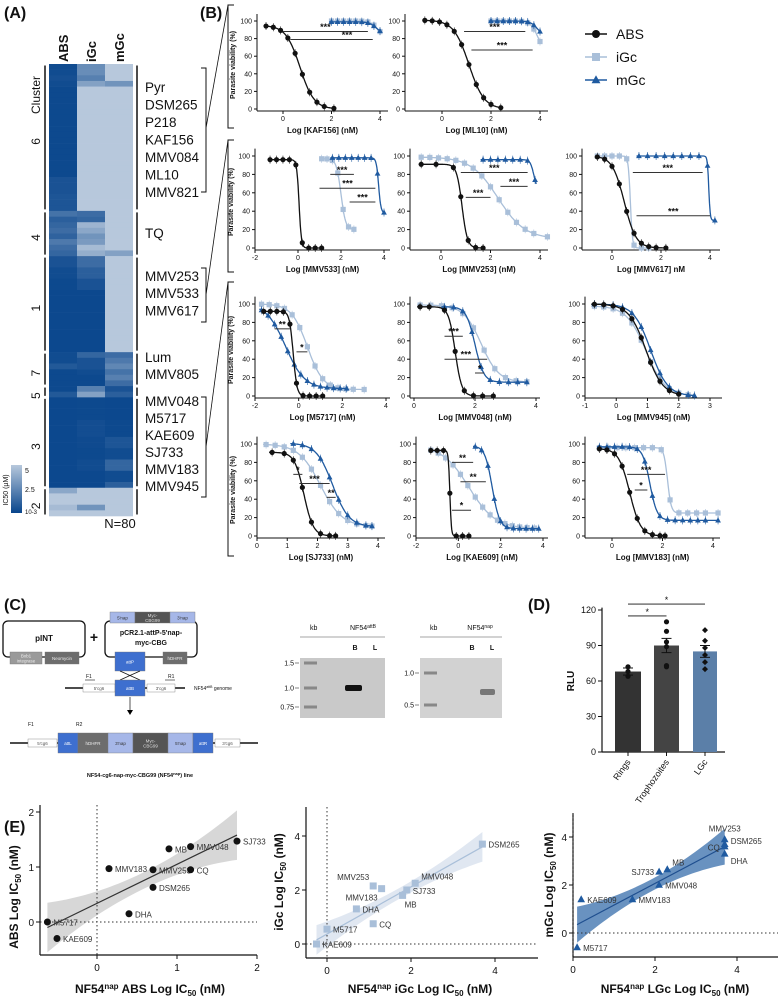 The image size is (778, 999). I want to click on y-tick-label: 60, so click(576, 481).